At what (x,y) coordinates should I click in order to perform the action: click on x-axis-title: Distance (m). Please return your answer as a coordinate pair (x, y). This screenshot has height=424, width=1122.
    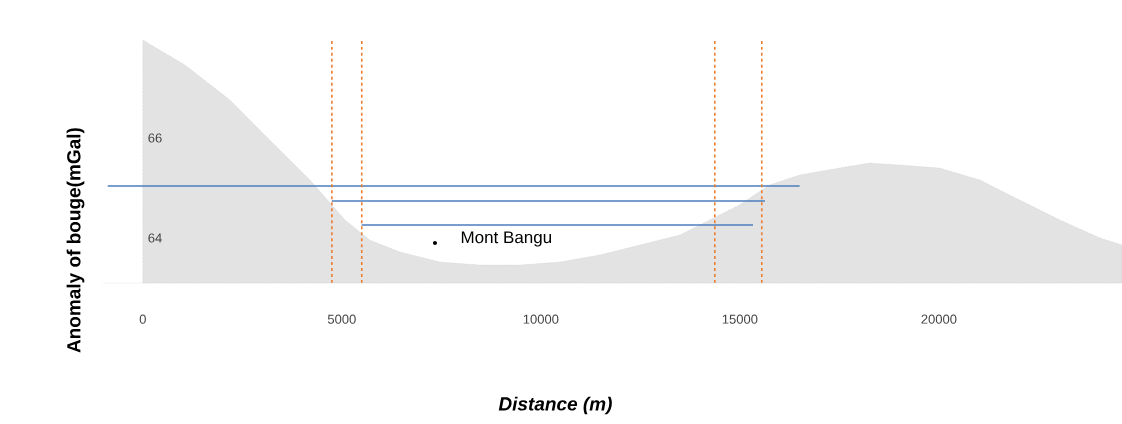
    Looking at the image, I should click on (555, 405).